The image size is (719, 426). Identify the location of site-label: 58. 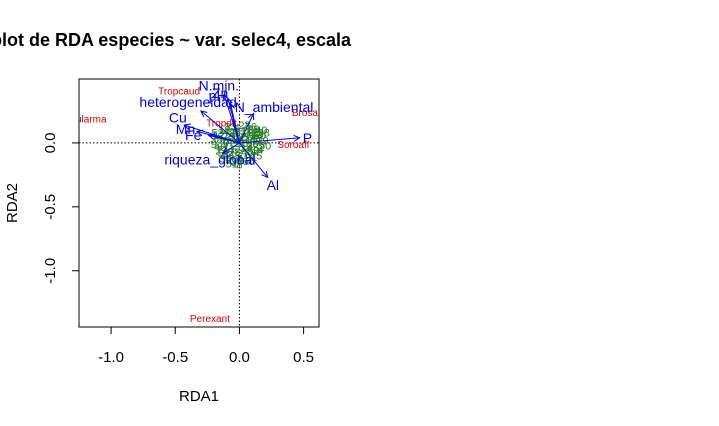
(257, 135).